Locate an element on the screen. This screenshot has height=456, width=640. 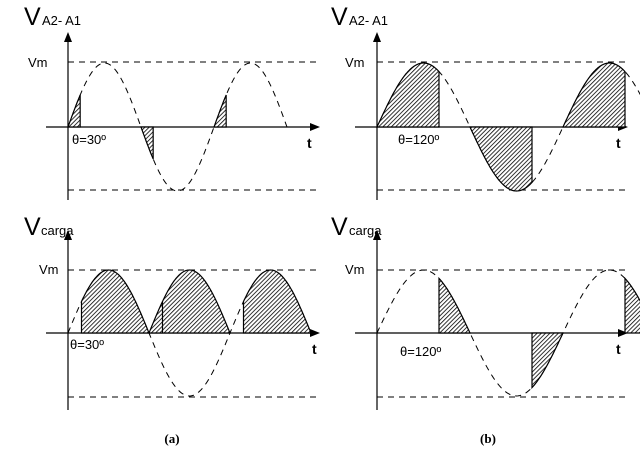
sine-wave is located at coordinates (508, 333).